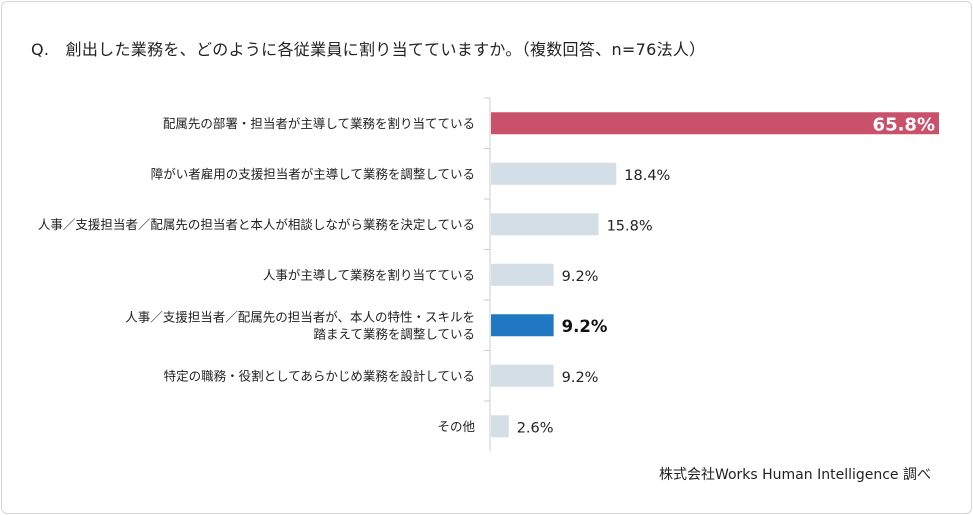 This screenshot has width=973, height=515. I want to click on data-label: 2.6%, so click(535, 428).